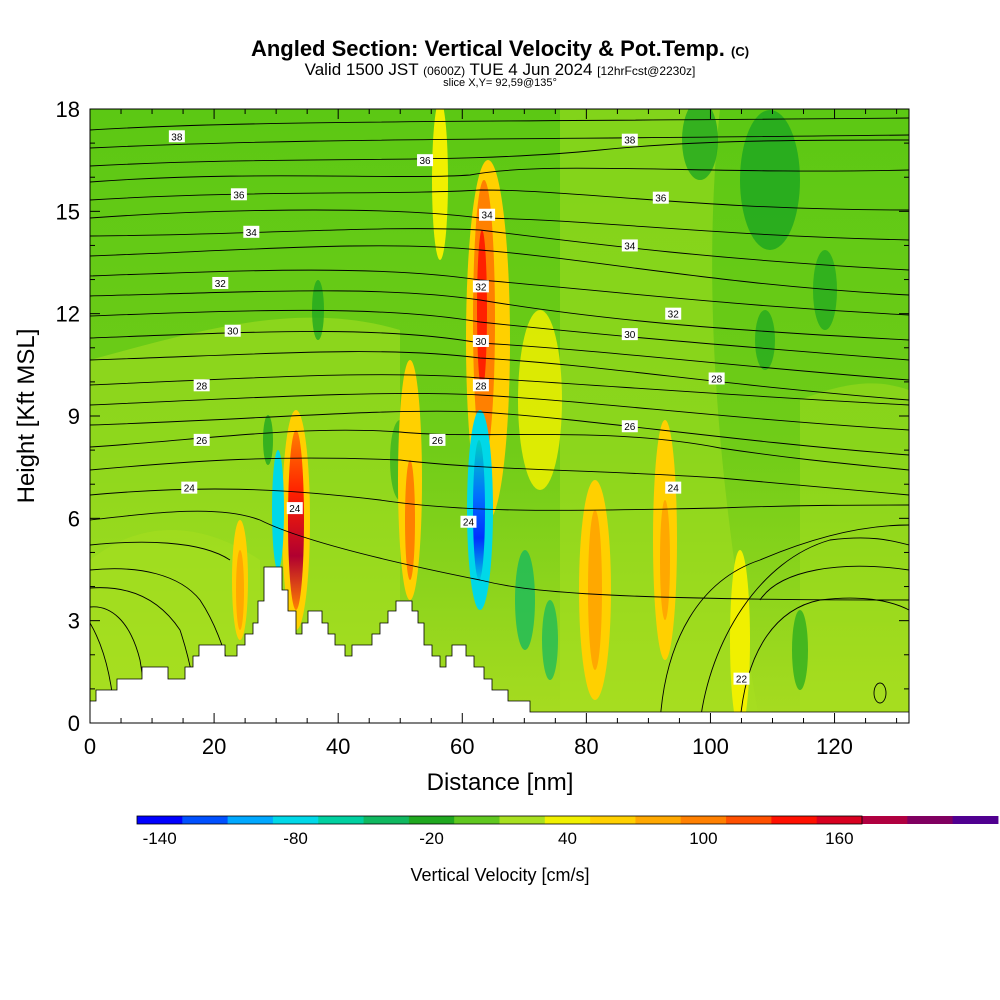  Describe the element at coordinates (90, 746) in the screenshot. I see `x-tick-label: 0` at that location.